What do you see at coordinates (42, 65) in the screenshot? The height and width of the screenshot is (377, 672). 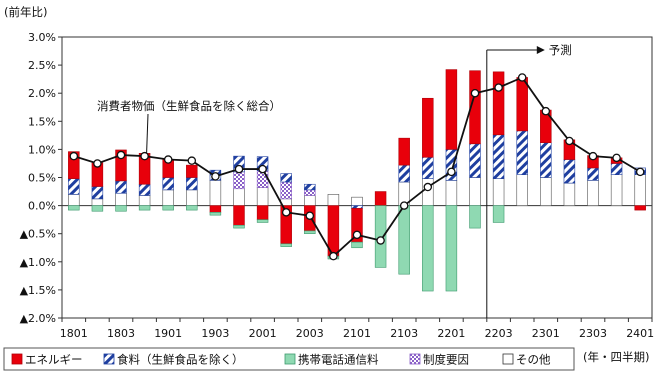 I see `y-tick-label: 2.5%` at bounding box center [42, 65].